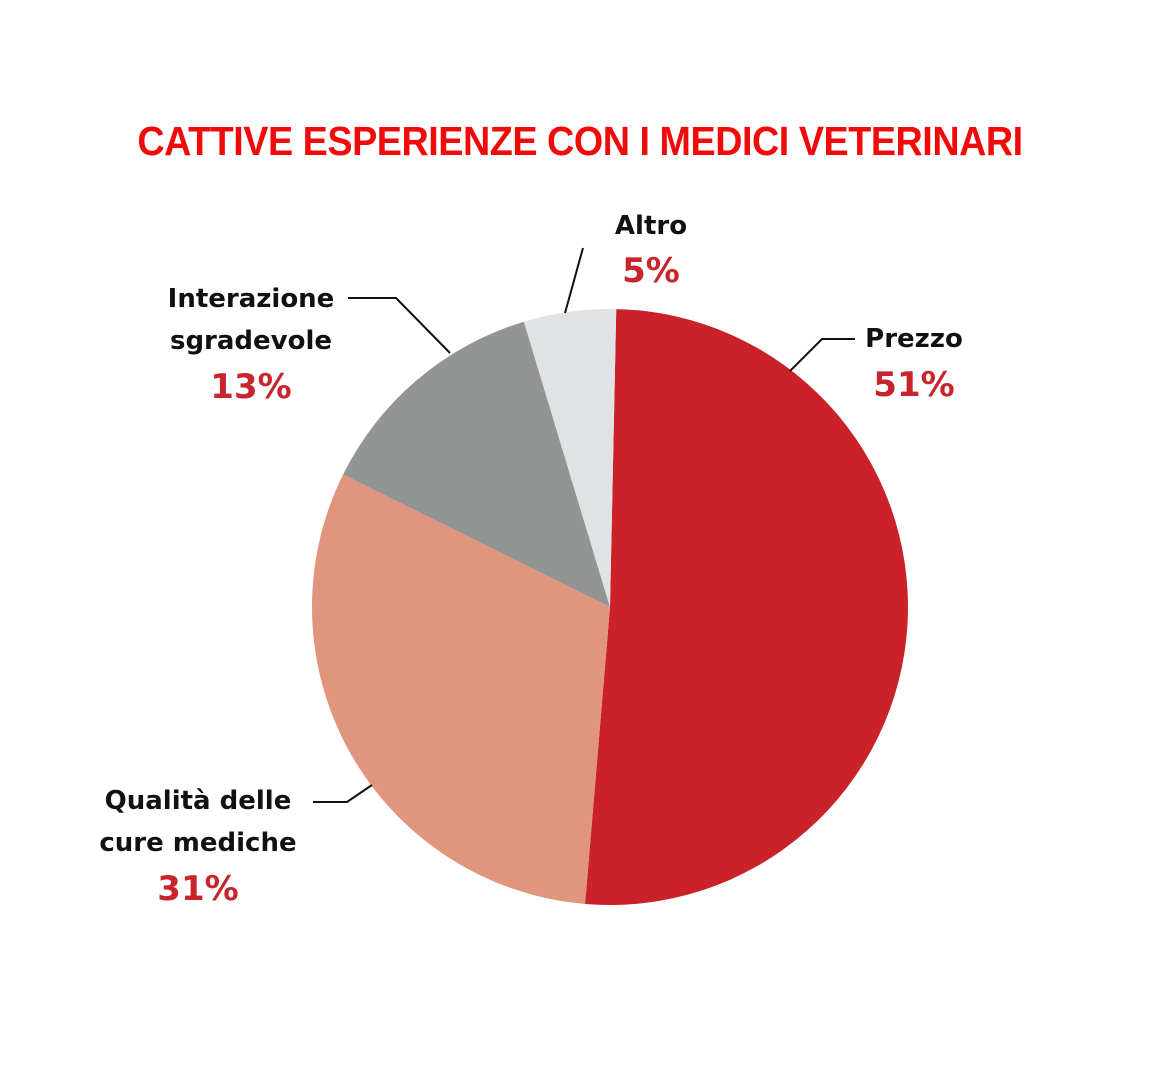 The height and width of the screenshot is (1087, 1160). I want to click on slice-label: Altro, so click(651, 226).